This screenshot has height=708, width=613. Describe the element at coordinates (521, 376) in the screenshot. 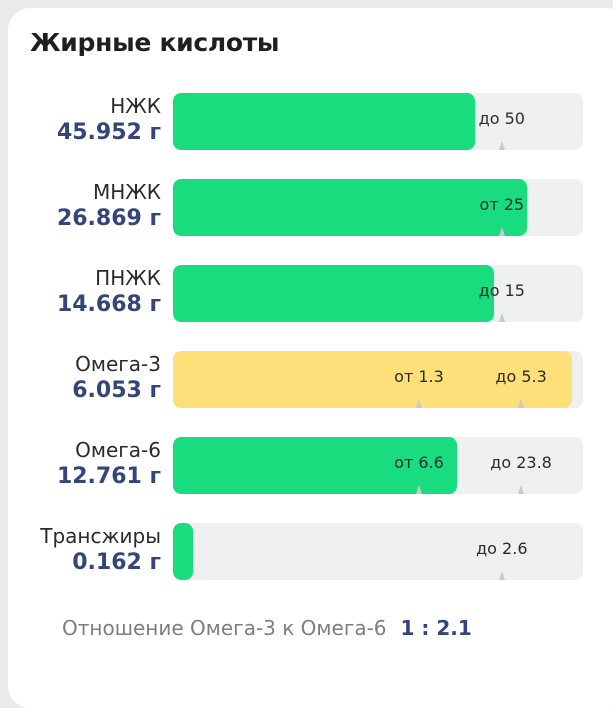

I see `norm-label: до 5.3` at that location.